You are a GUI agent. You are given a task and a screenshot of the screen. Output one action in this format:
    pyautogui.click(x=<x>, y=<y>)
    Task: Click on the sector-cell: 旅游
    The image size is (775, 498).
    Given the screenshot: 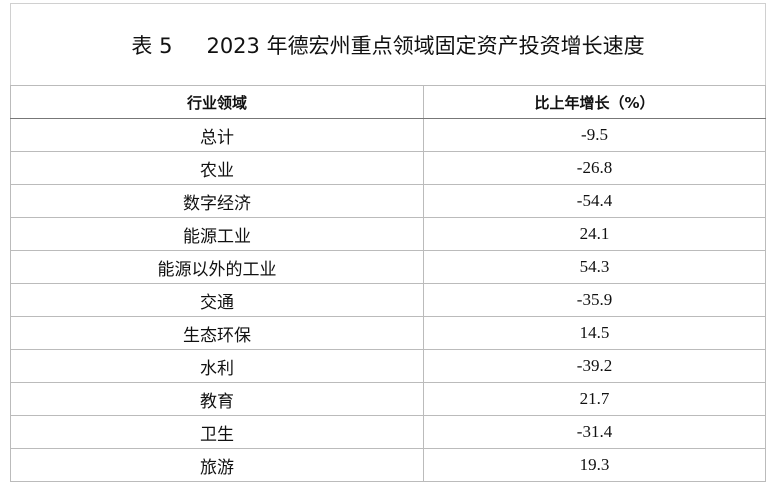 What is the action you would take?
    pyautogui.click(x=217, y=465)
    